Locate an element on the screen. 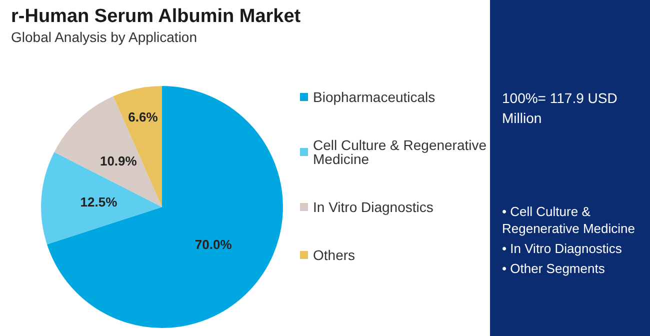  legend-label: Biopharmaceuticals is located at coordinates (374, 97).